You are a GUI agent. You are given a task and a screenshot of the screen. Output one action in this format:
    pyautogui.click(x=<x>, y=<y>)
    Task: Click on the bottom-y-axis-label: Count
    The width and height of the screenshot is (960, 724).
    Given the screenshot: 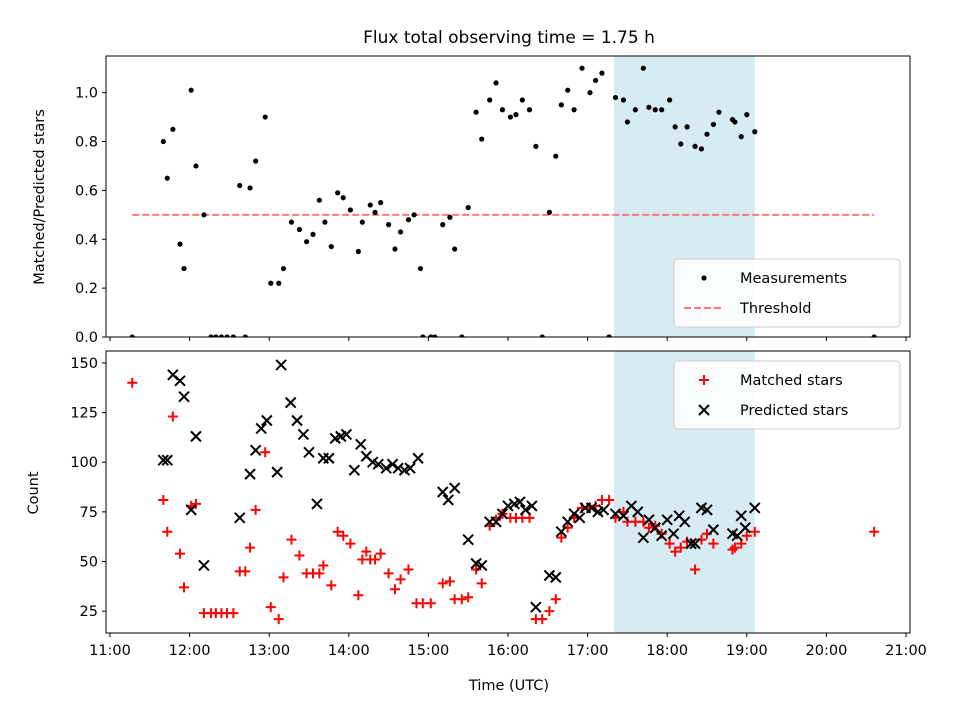 What is the action you would take?
    pyautogui.click(x=34, y=492)
    